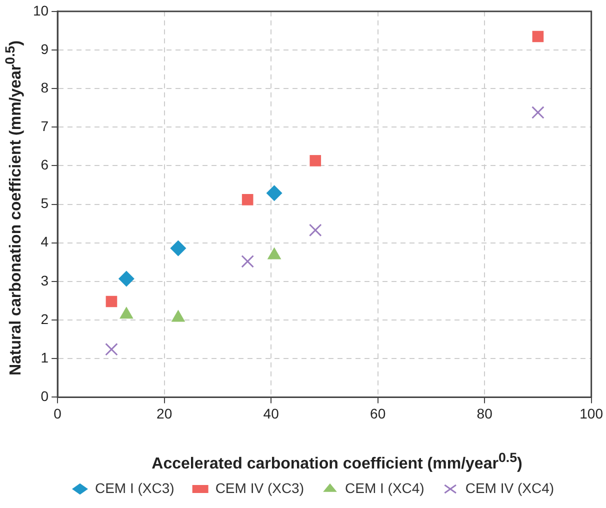 Image resolution: width=606 pixels, height=508 pixels. I want to click on y-tick-label: 5, so click(44, 203).